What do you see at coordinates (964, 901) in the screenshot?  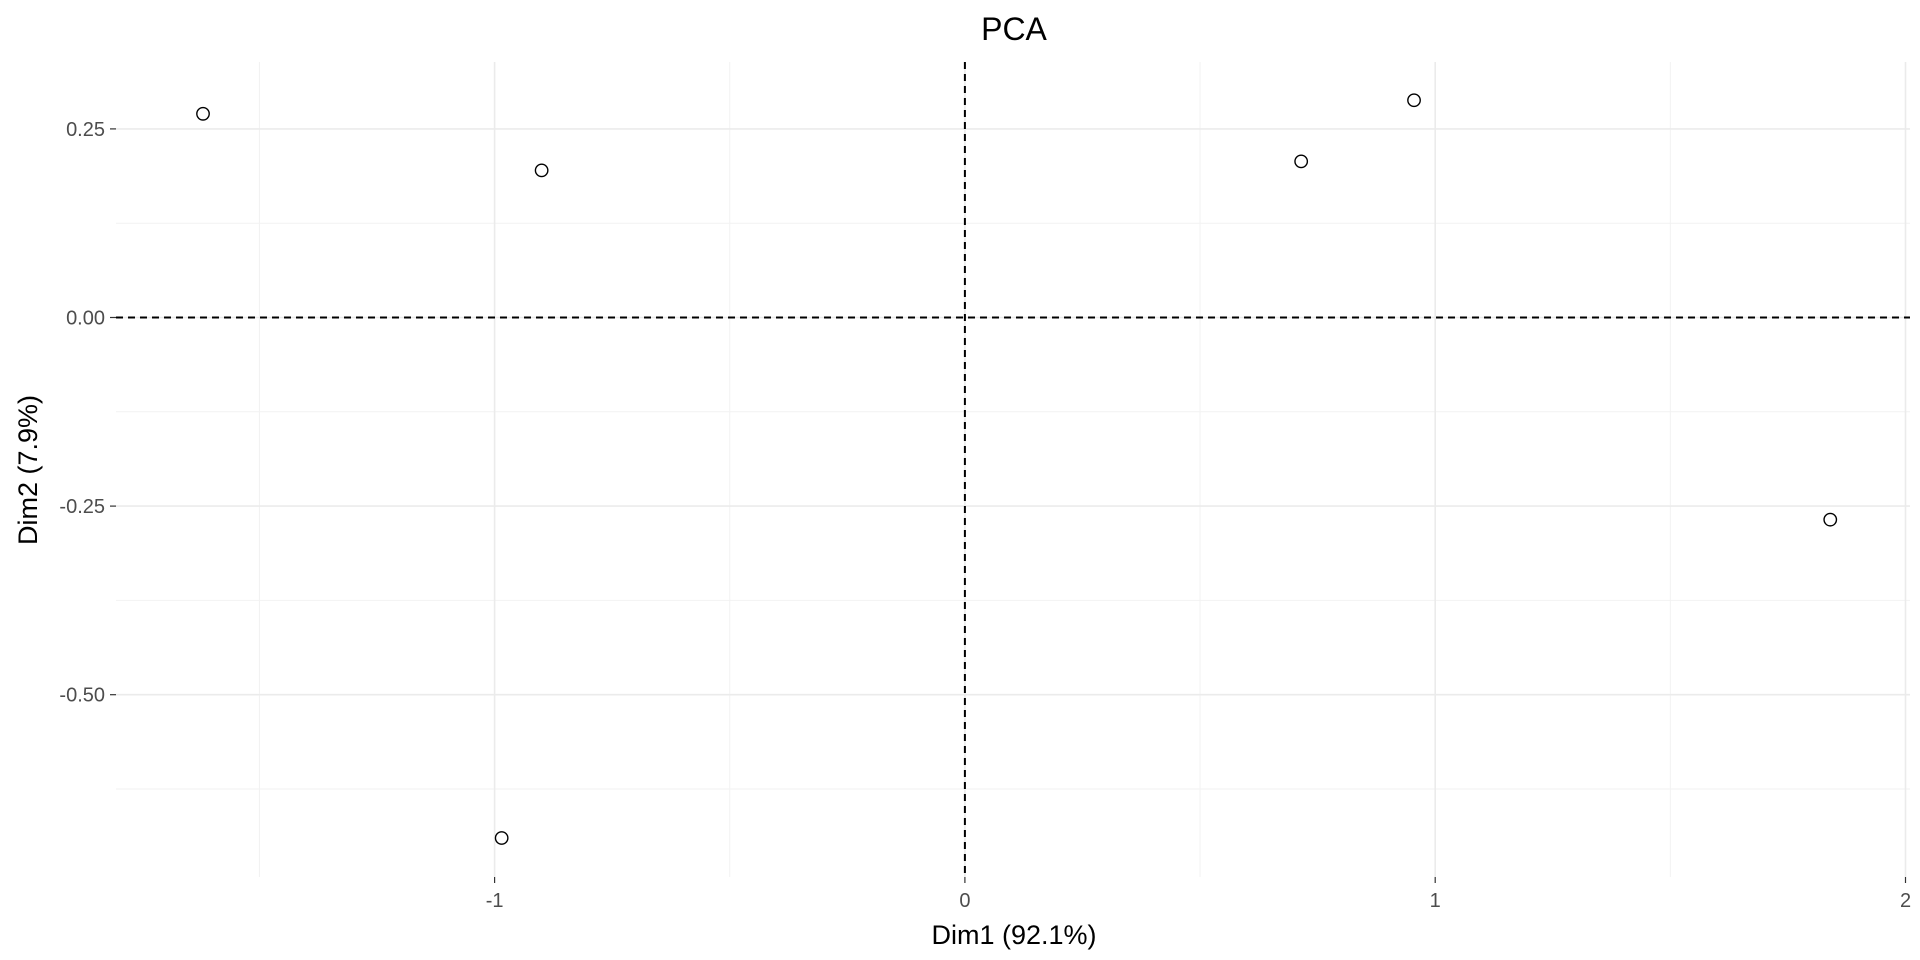 I see `x-tick-label: 0` at bounding box center [964, 901].